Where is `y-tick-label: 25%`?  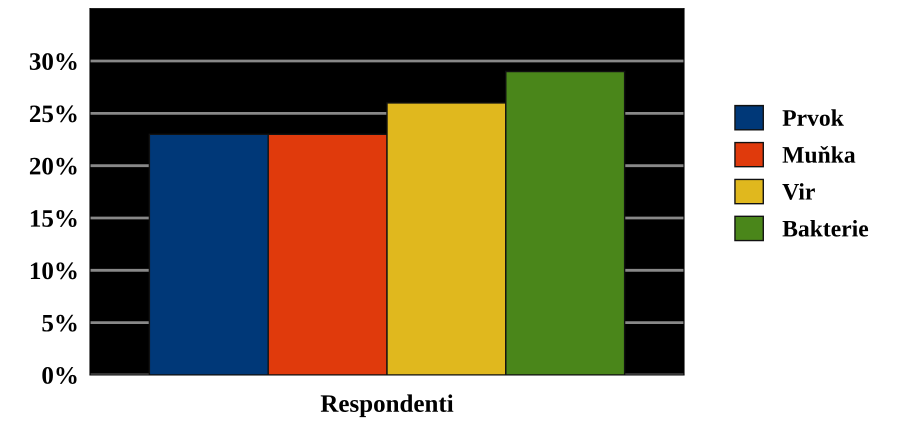
y-tick-label: 25% is located at coordinates (53, 113).